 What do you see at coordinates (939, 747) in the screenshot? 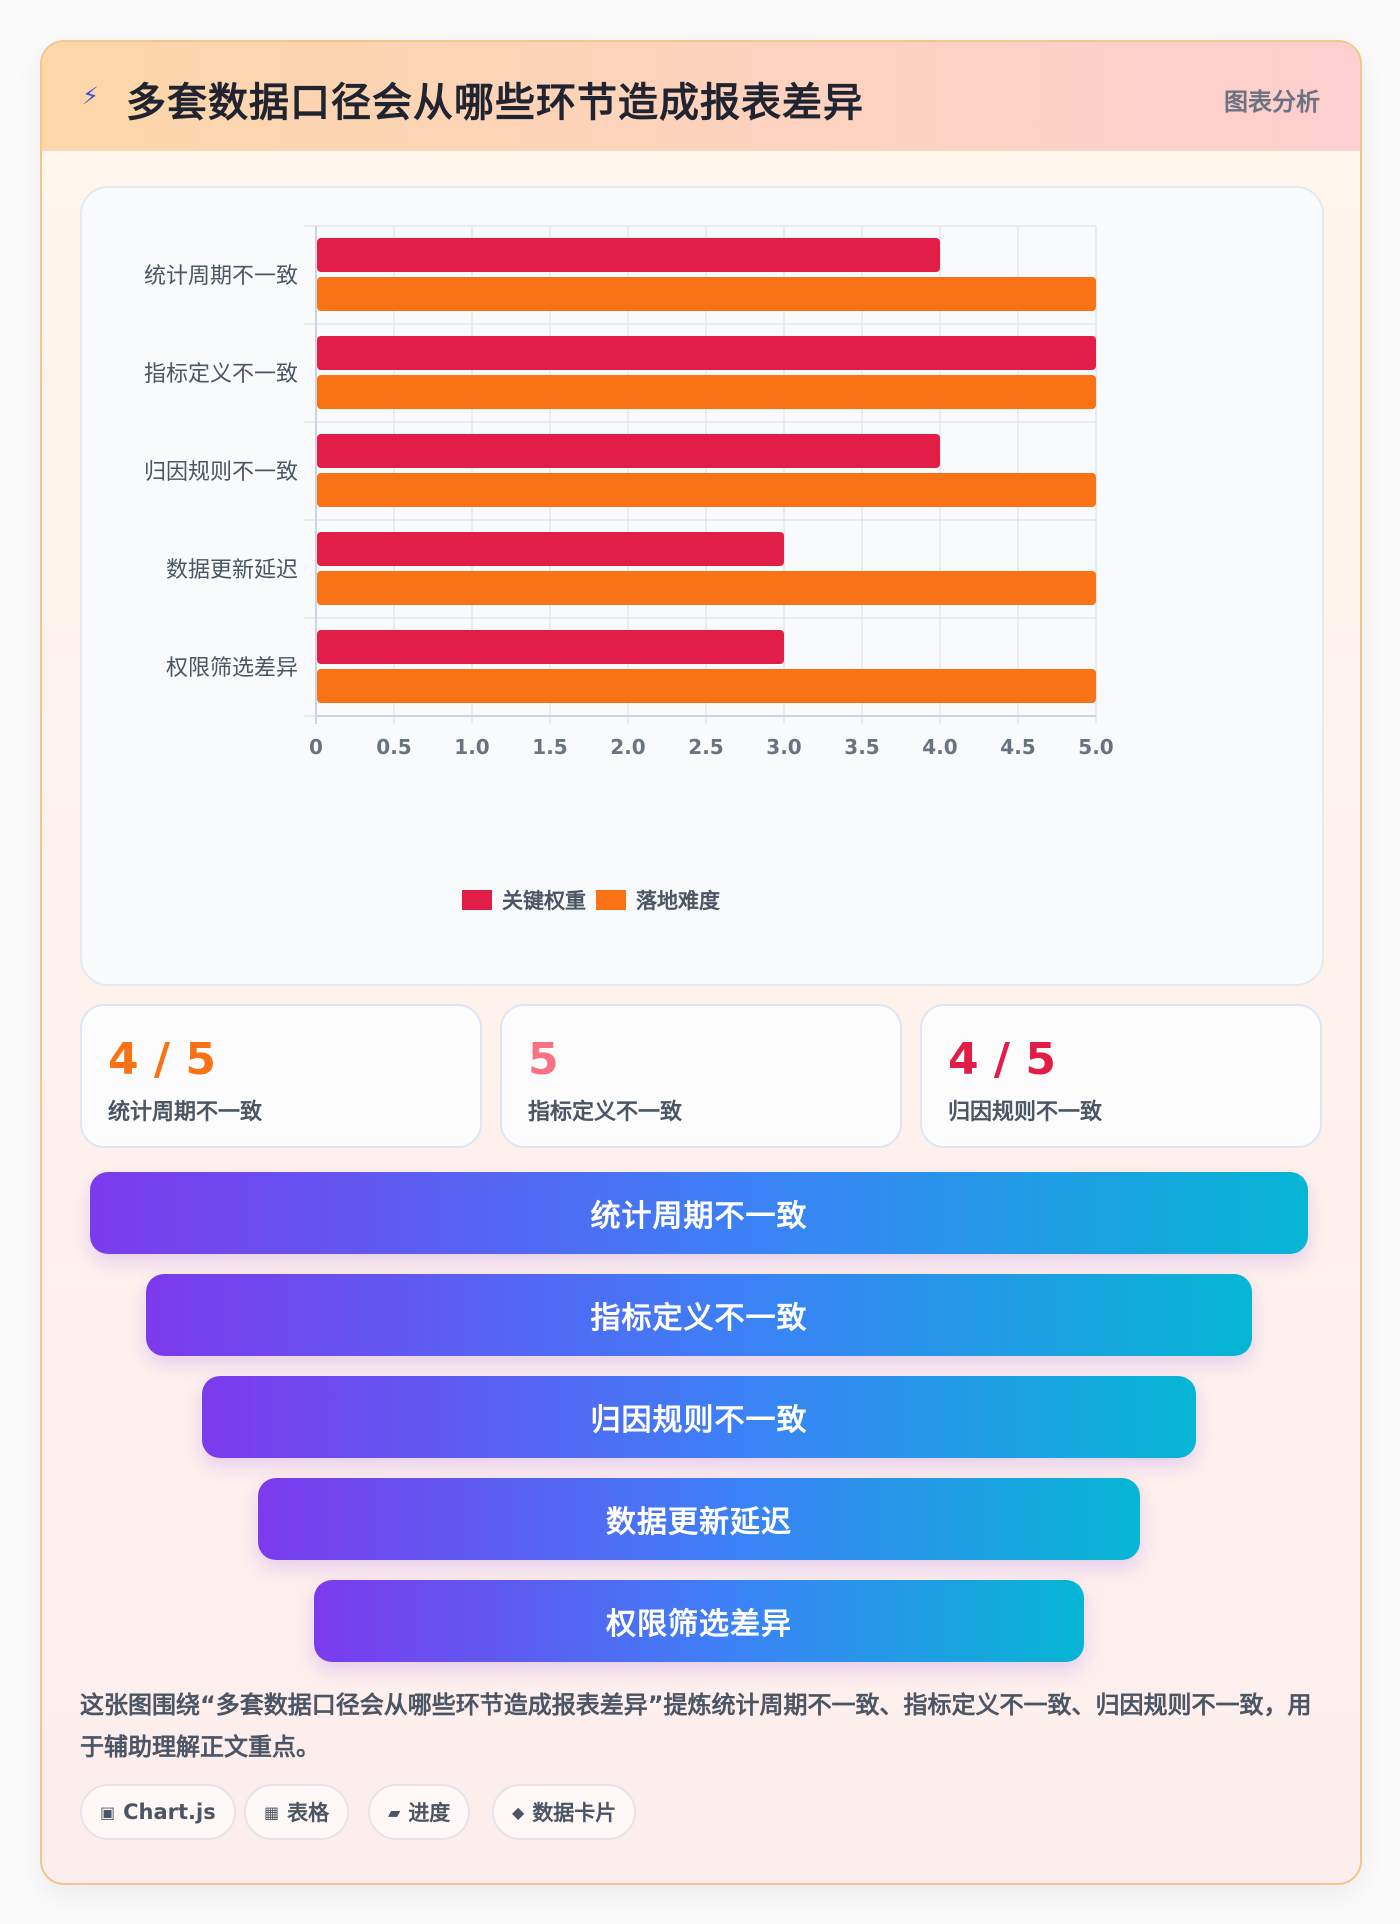
I see `x-tick-label: 4.0` at bounding box center [939, 747].